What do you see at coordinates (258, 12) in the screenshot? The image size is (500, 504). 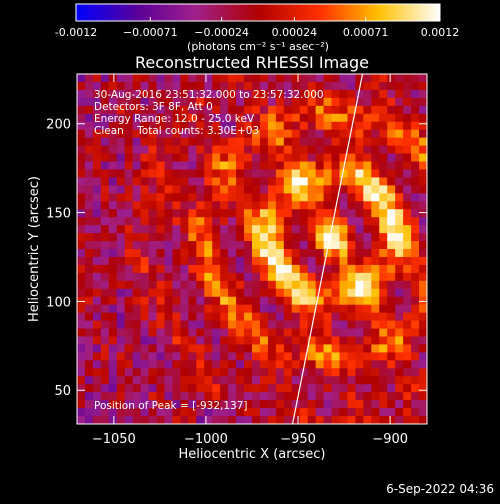 I see `colorbar` at bounding box center [258, 12].